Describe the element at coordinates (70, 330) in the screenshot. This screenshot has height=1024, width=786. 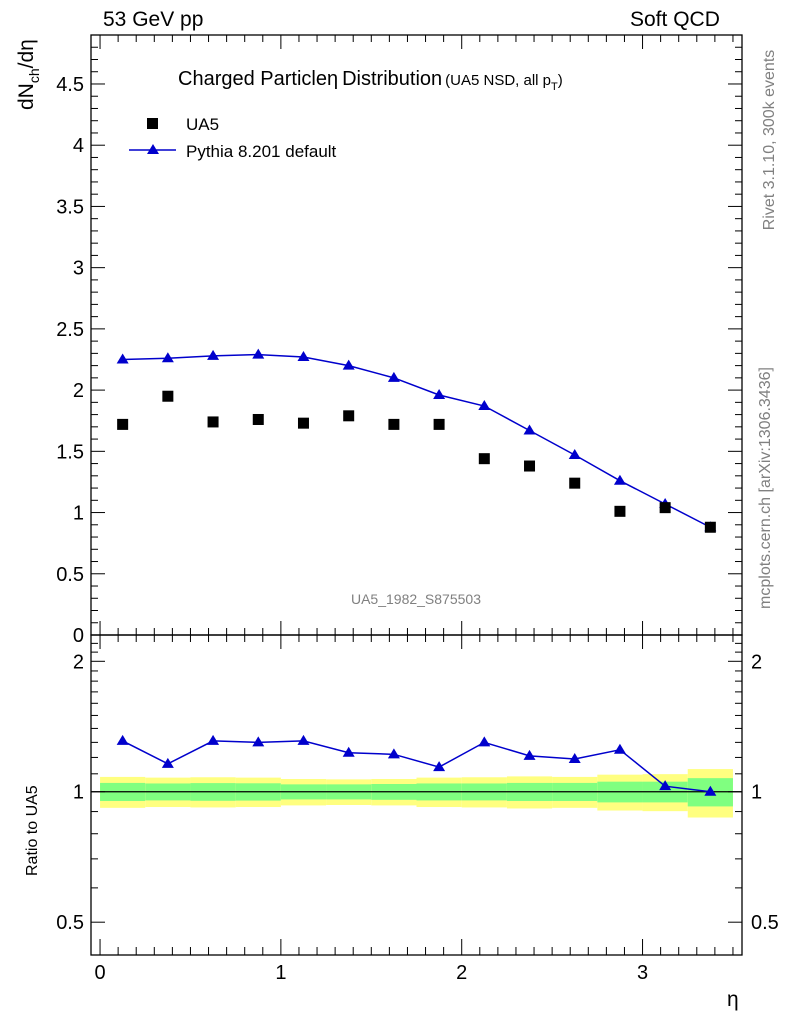
I see `main-y-tick-label: 2.5` at that location.